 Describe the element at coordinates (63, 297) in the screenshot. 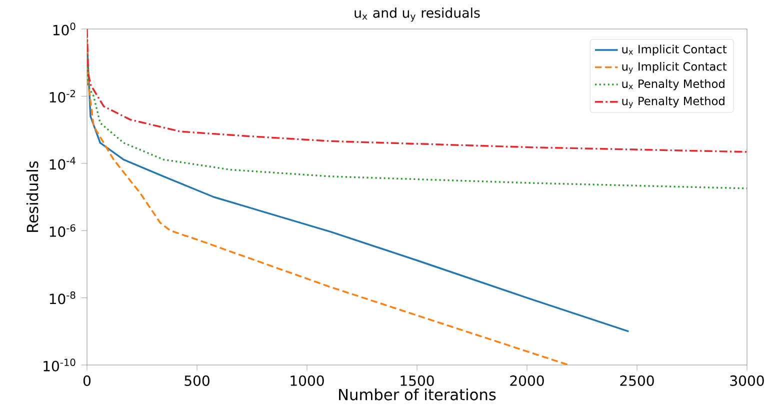

I see `y-tick-label: 10$^{-8}$` at that location.